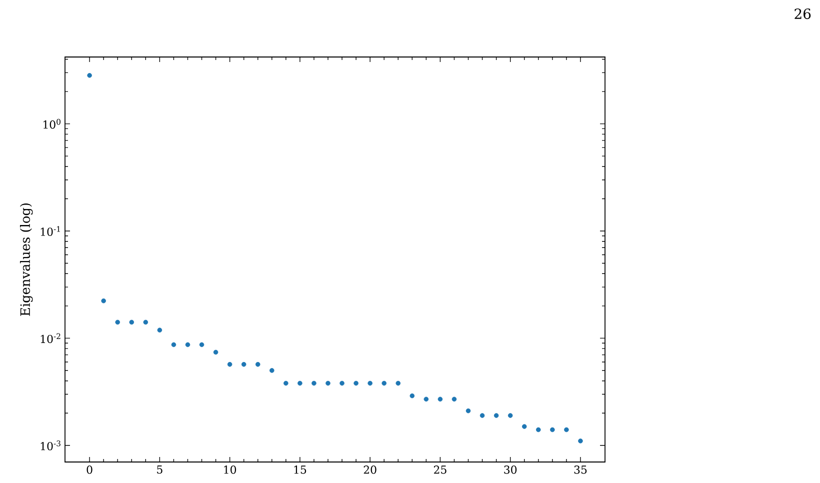 Image resolution: width=820 pixels, height=483 pixels. Describe the element at coordinates (580, 470) in the screenshot. I see `x-tick-label: 35` at that location.